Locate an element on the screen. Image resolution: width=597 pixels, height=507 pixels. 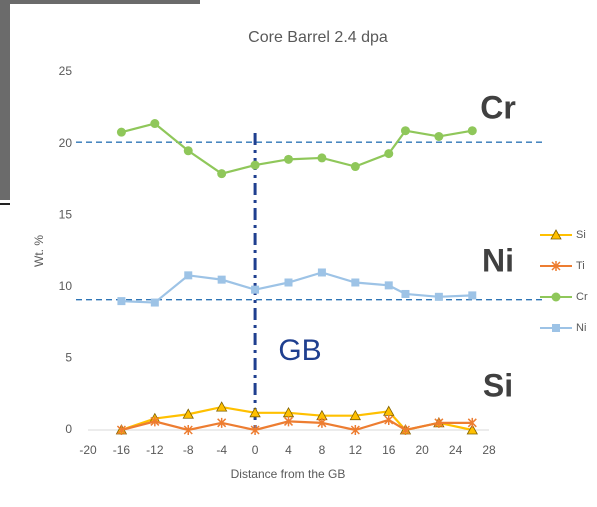
x-tick-label: 28 is located at coordinates (489, 450).